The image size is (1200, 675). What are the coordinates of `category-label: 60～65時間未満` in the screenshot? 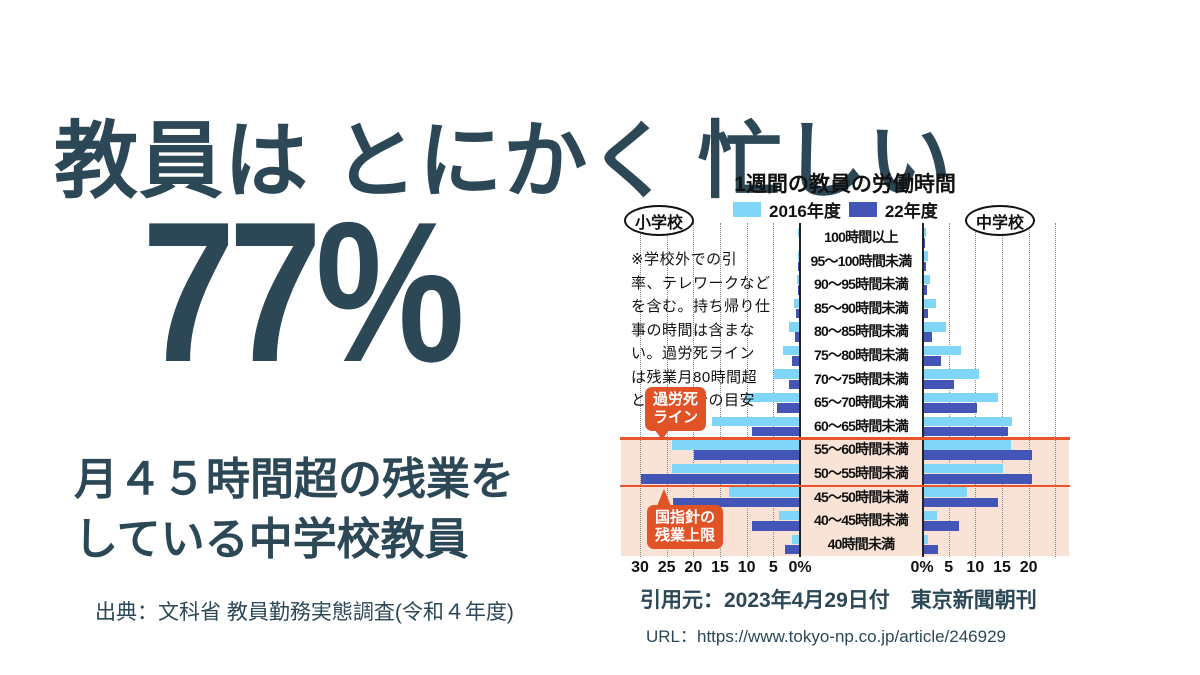 It's located at (861, 425).